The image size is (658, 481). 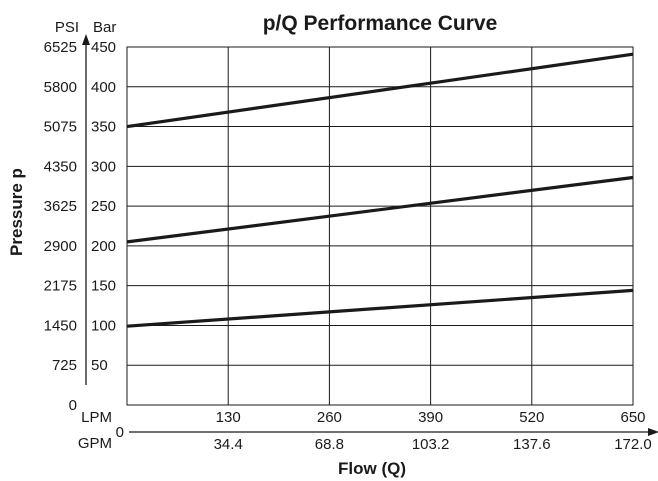 I want to click on y-tick-bar: 350, so click(x=103, y=127).